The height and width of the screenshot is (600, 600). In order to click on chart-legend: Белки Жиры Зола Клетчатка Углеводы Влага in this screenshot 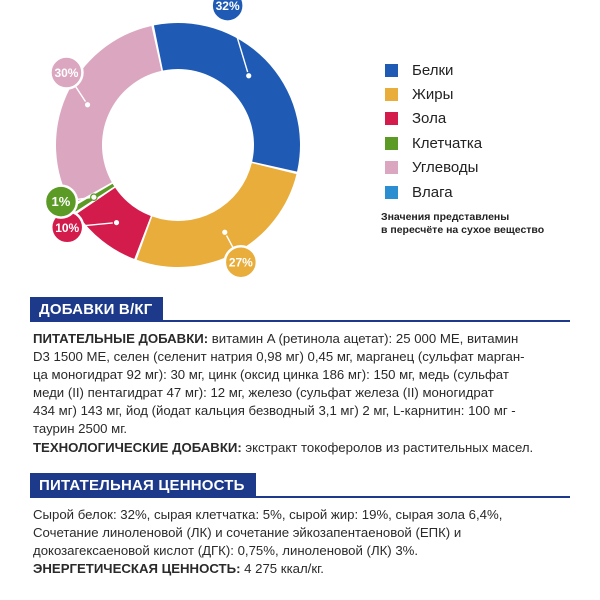, I will do `click(433, 131)`.